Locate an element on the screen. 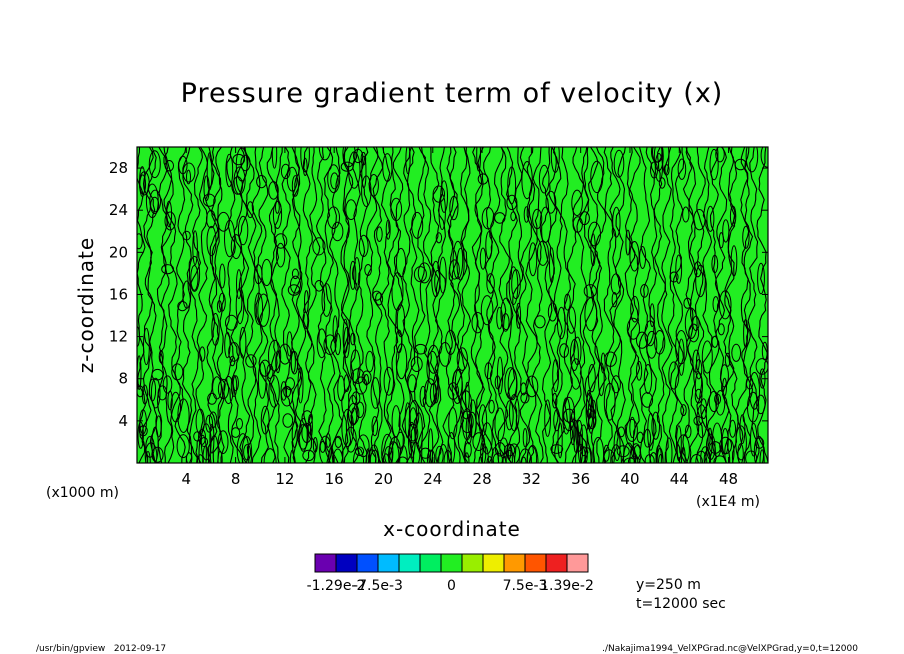 Image resolution: width=904 pixels, height=654 pixels. colorbar-labels: -1.29e-2-7.5e-3 0 7.5e-31.39e-2 is located at coordinates (450, 586).